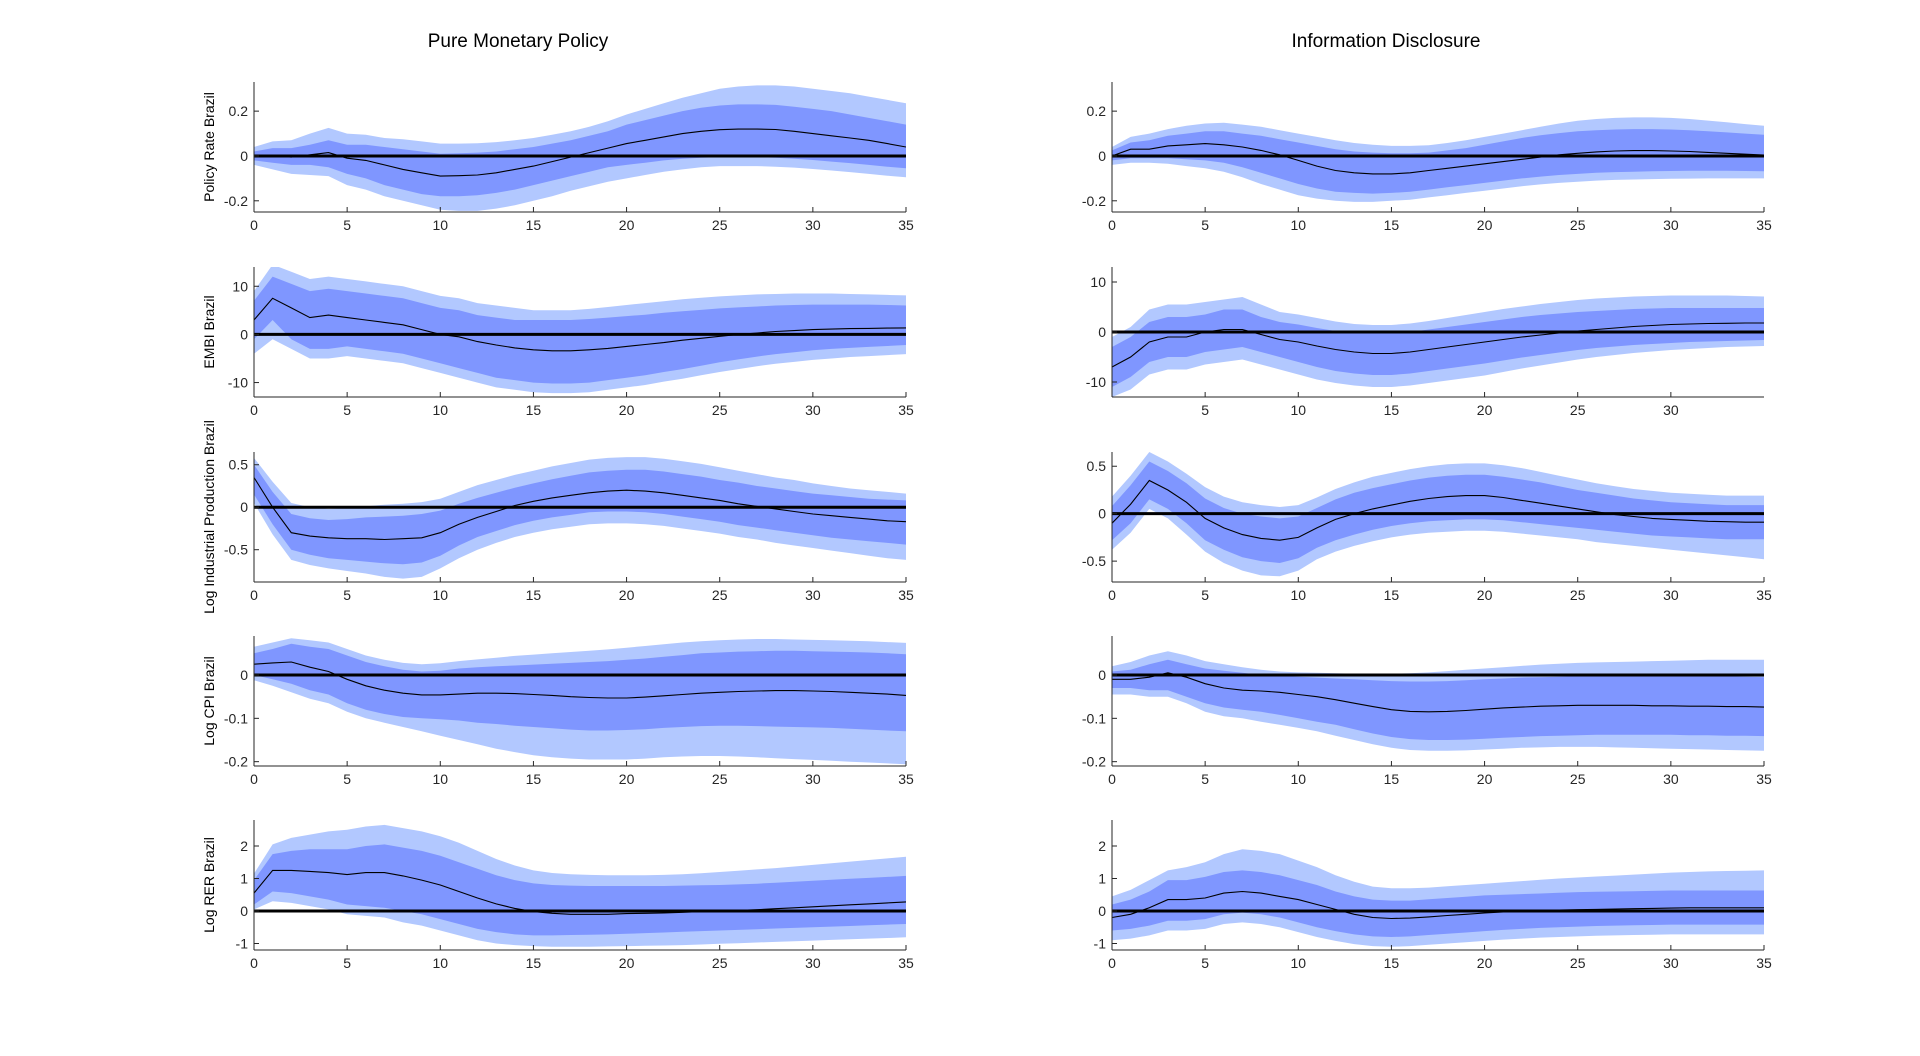  Describe the element at coordinates (580, 890) in the screenshot. I see `pmp-rer-inner-band` at that location.